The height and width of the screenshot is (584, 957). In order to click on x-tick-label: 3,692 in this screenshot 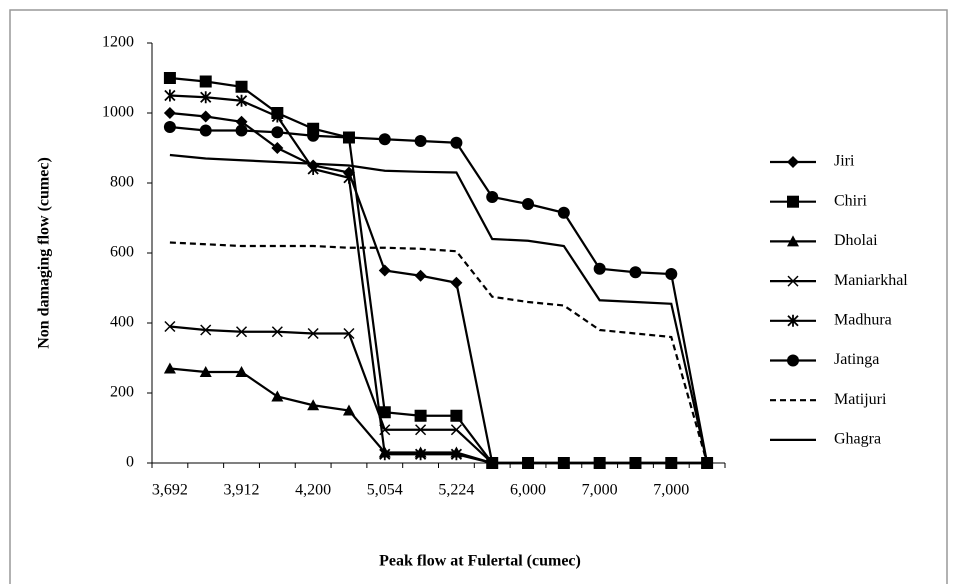, I will do `click(170, 490)`.